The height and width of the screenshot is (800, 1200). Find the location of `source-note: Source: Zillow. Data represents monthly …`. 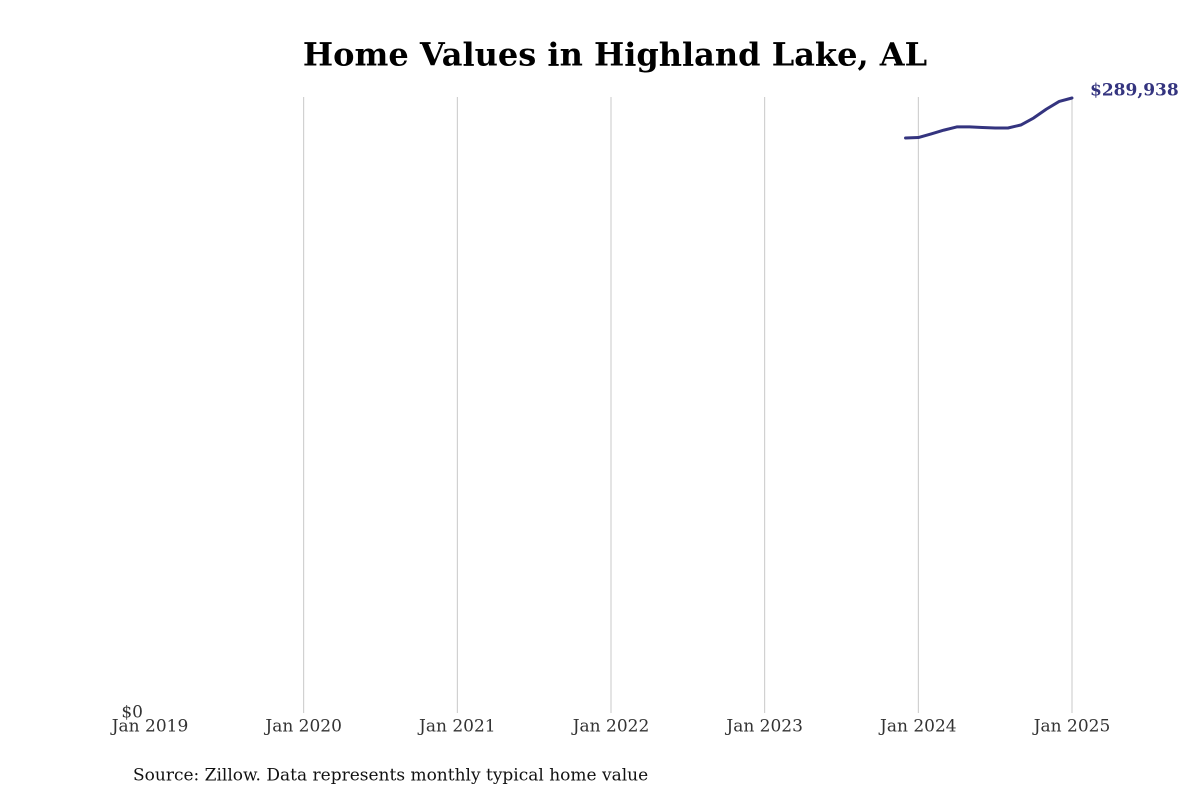

source-note: Source: Zillow. Data represents monthly … is located at coordinates (390, 776).